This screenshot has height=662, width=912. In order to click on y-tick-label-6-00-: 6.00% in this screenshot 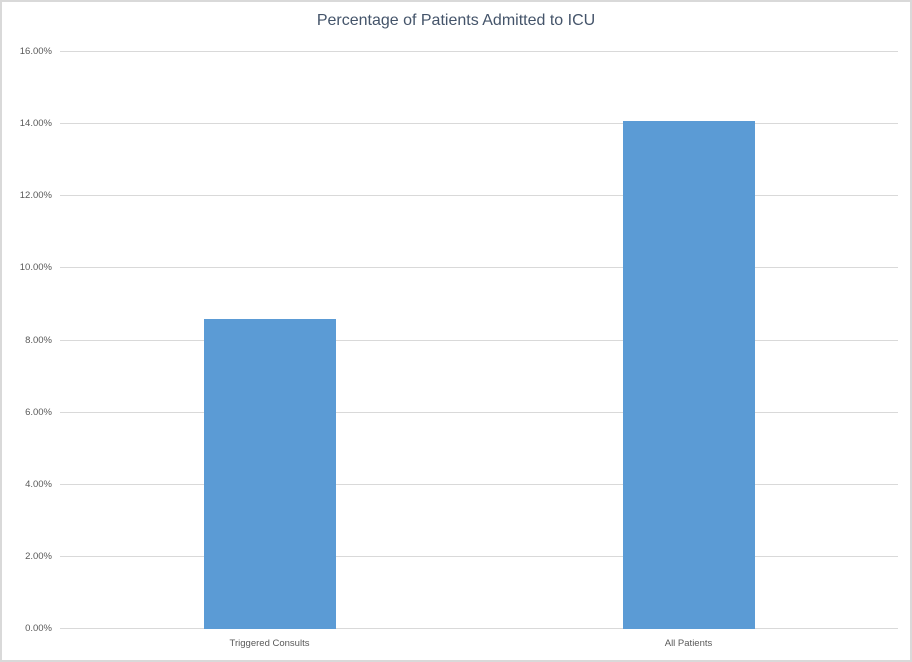, I will do `click(38, 412)`.